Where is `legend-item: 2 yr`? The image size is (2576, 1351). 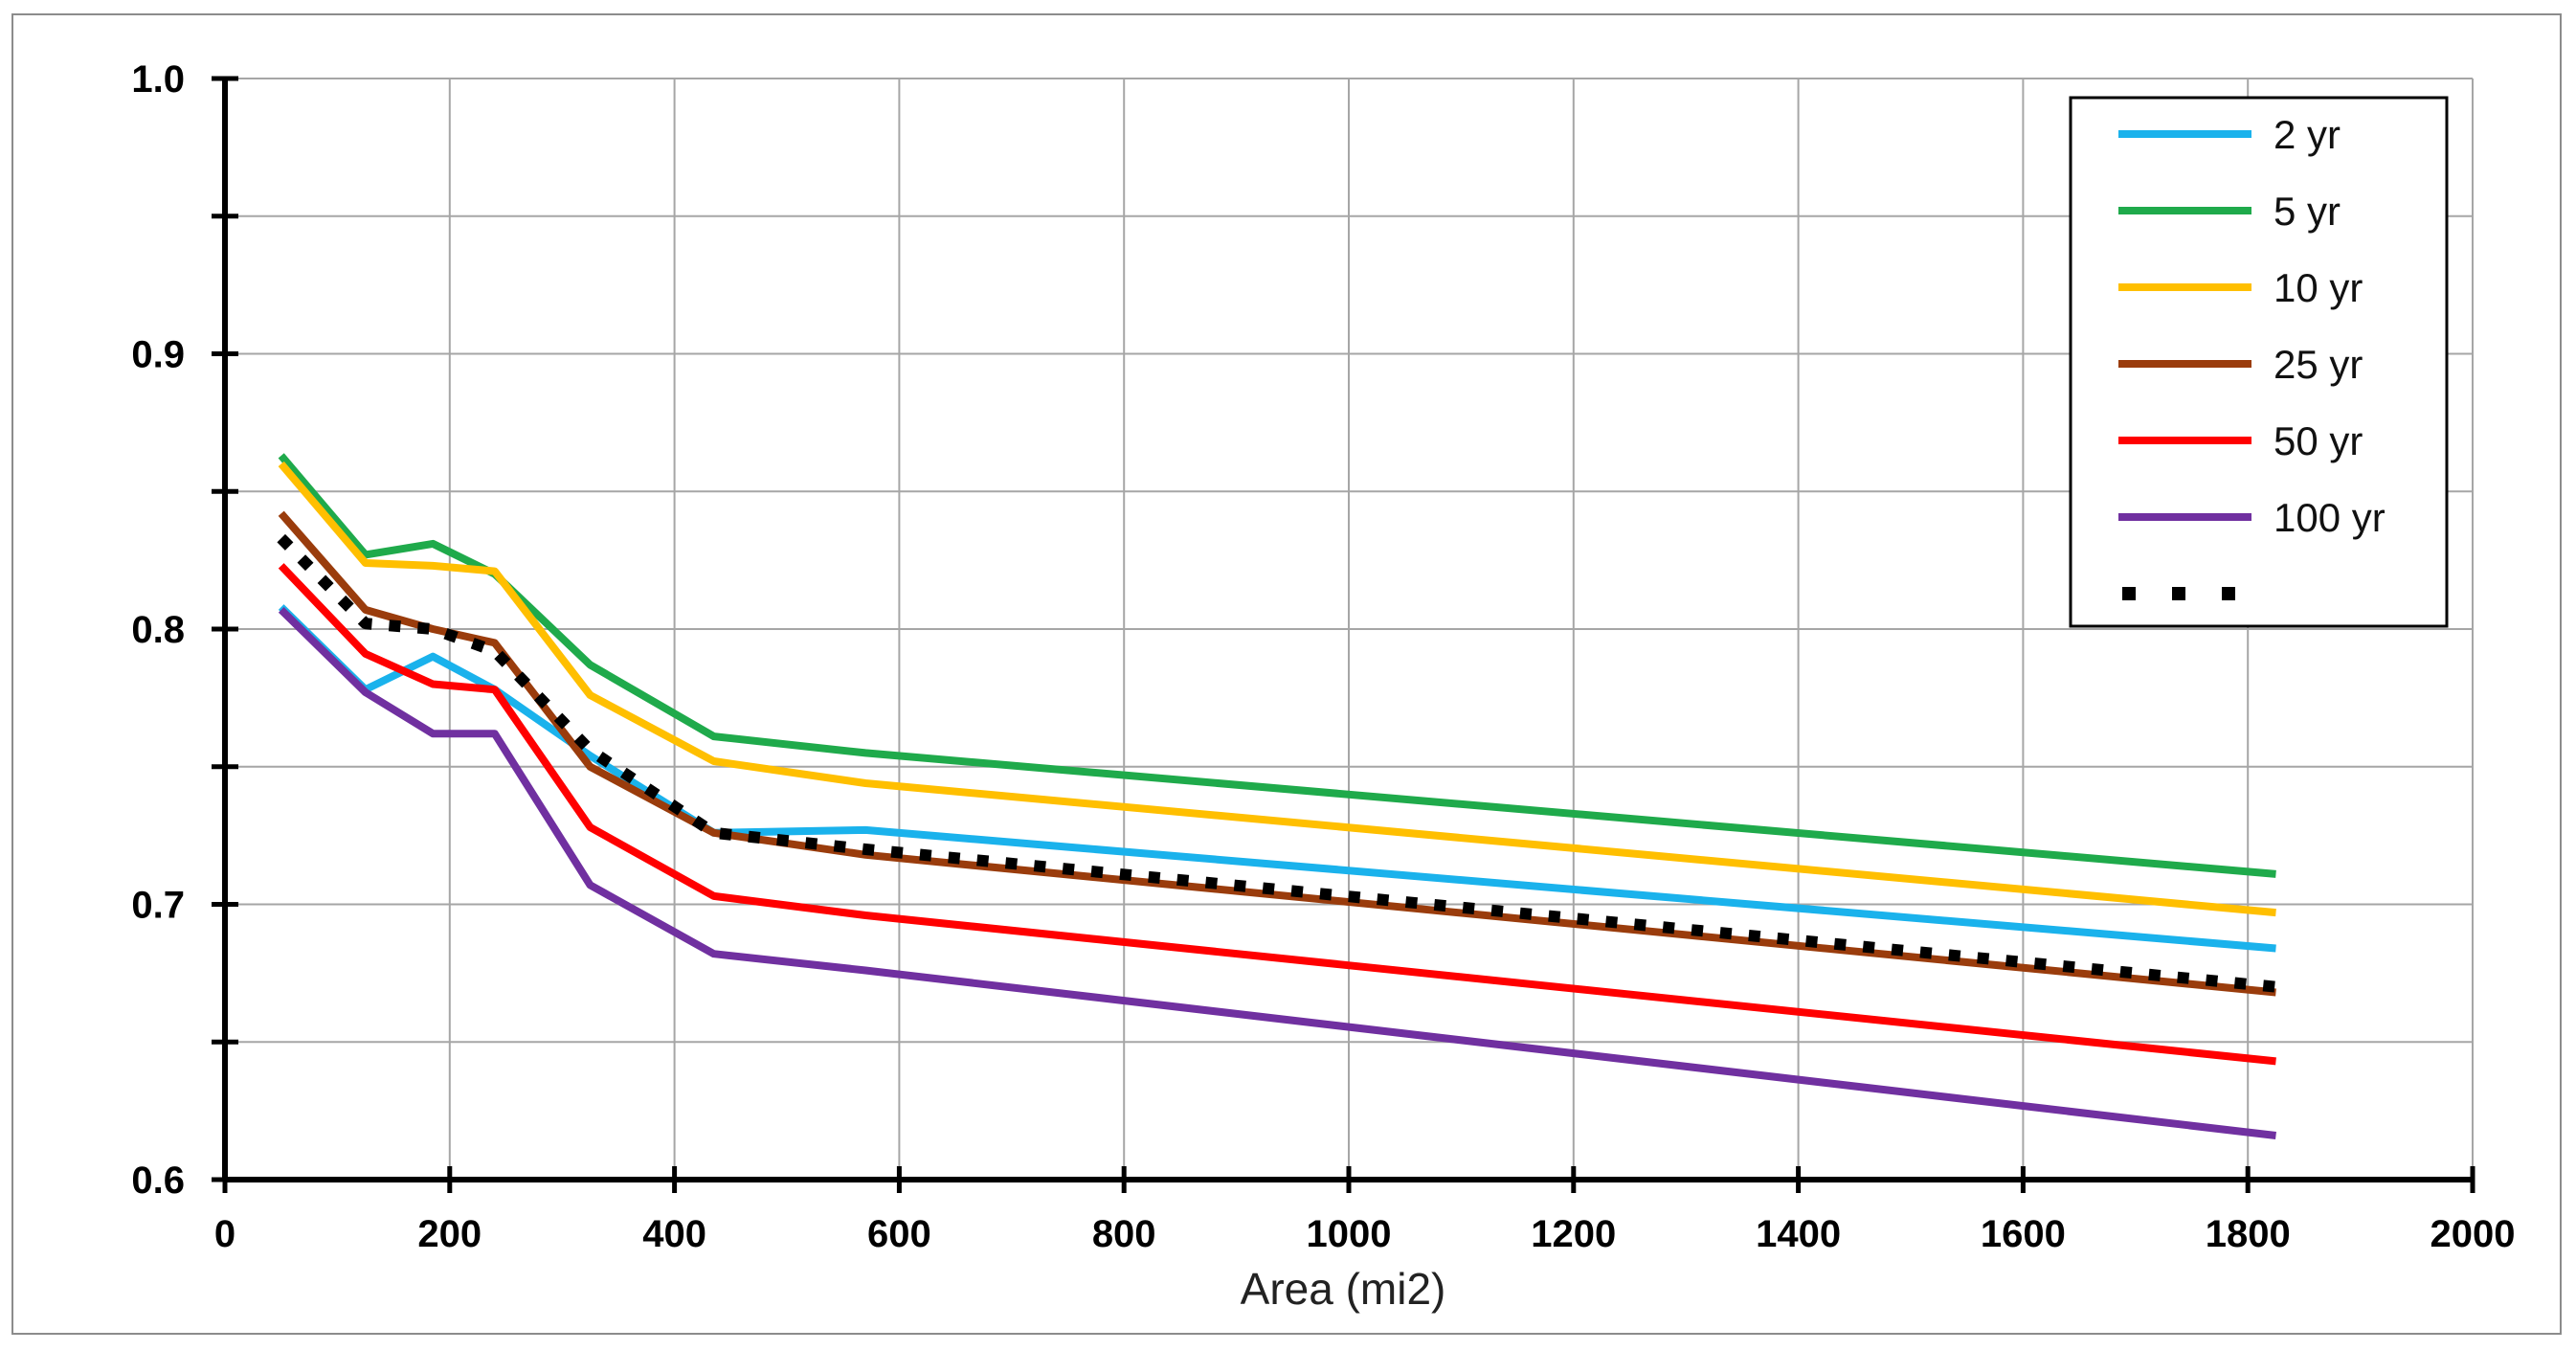 legend-item: 2 yr is located at coordinates (2229, 134).